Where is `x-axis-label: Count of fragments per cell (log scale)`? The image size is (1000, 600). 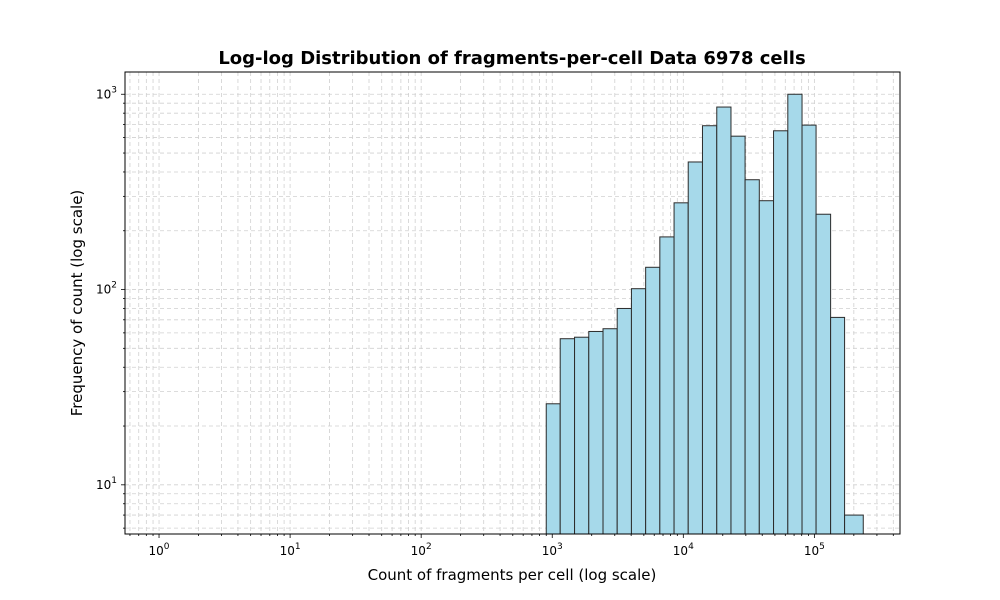
x-axis-label: Count of fragments per cell (log scale) is located at coordinates (512, 575).